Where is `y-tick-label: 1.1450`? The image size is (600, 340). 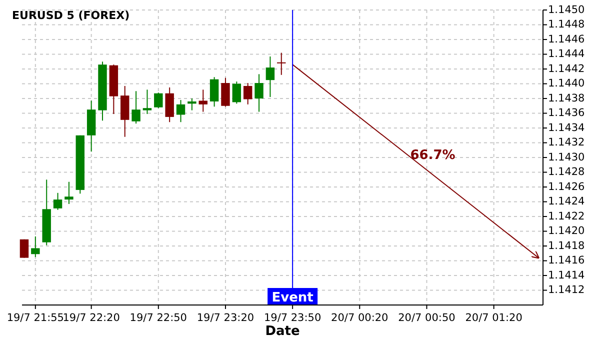
y-tick-label: 1.1450 is located at coordinates (566, 10).